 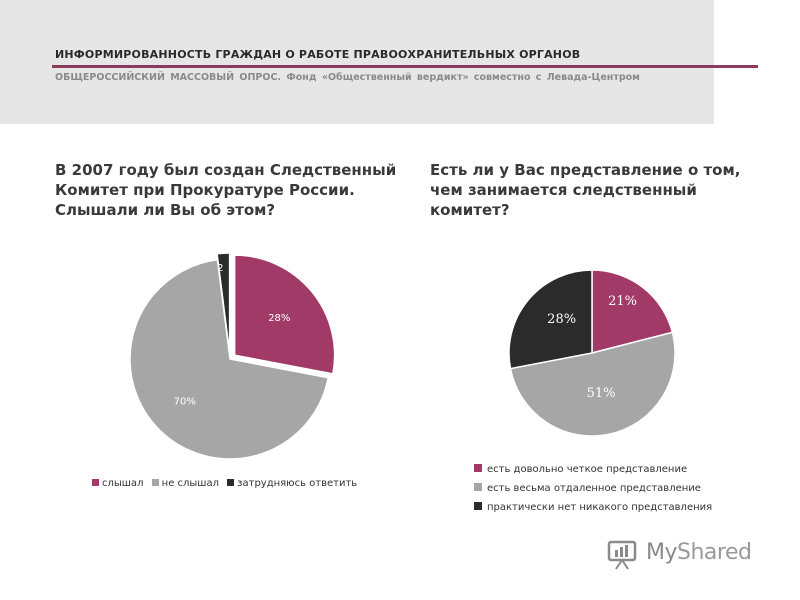 I want to click on legend2-item-1: есть весьма отдаленное представление, so click(x=593, y=491).